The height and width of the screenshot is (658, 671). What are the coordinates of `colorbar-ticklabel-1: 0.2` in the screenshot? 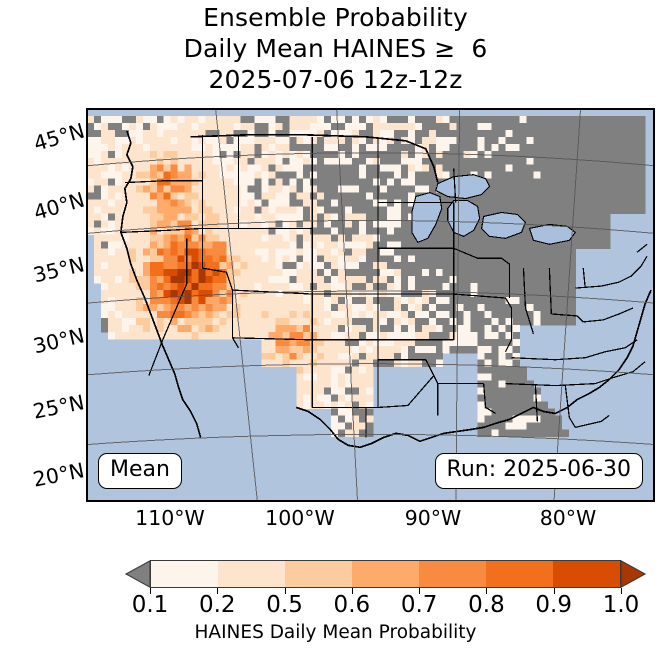 It's located at (217, 605).